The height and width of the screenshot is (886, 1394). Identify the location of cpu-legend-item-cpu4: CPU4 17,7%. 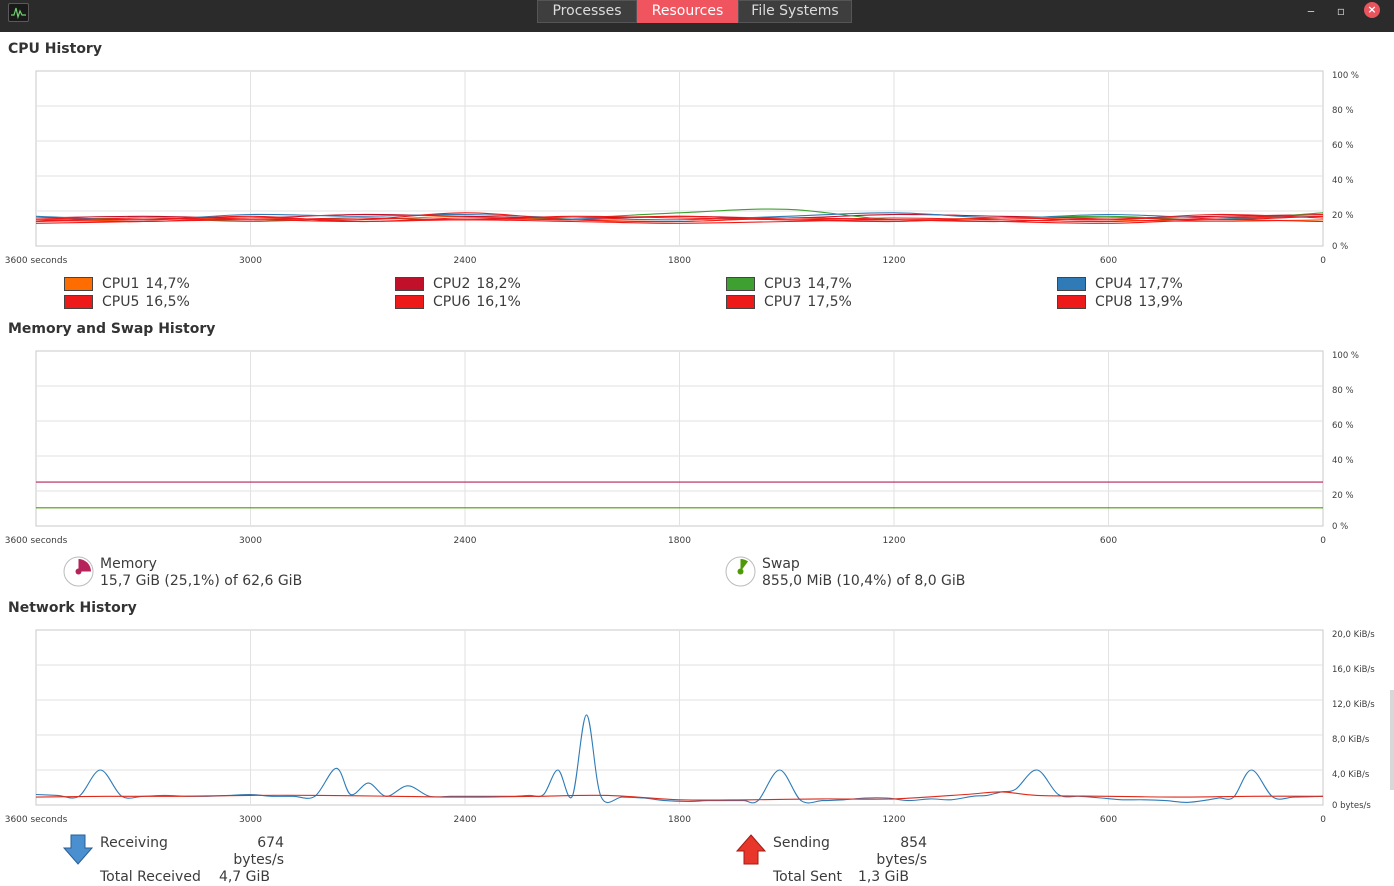
(1120, 284).